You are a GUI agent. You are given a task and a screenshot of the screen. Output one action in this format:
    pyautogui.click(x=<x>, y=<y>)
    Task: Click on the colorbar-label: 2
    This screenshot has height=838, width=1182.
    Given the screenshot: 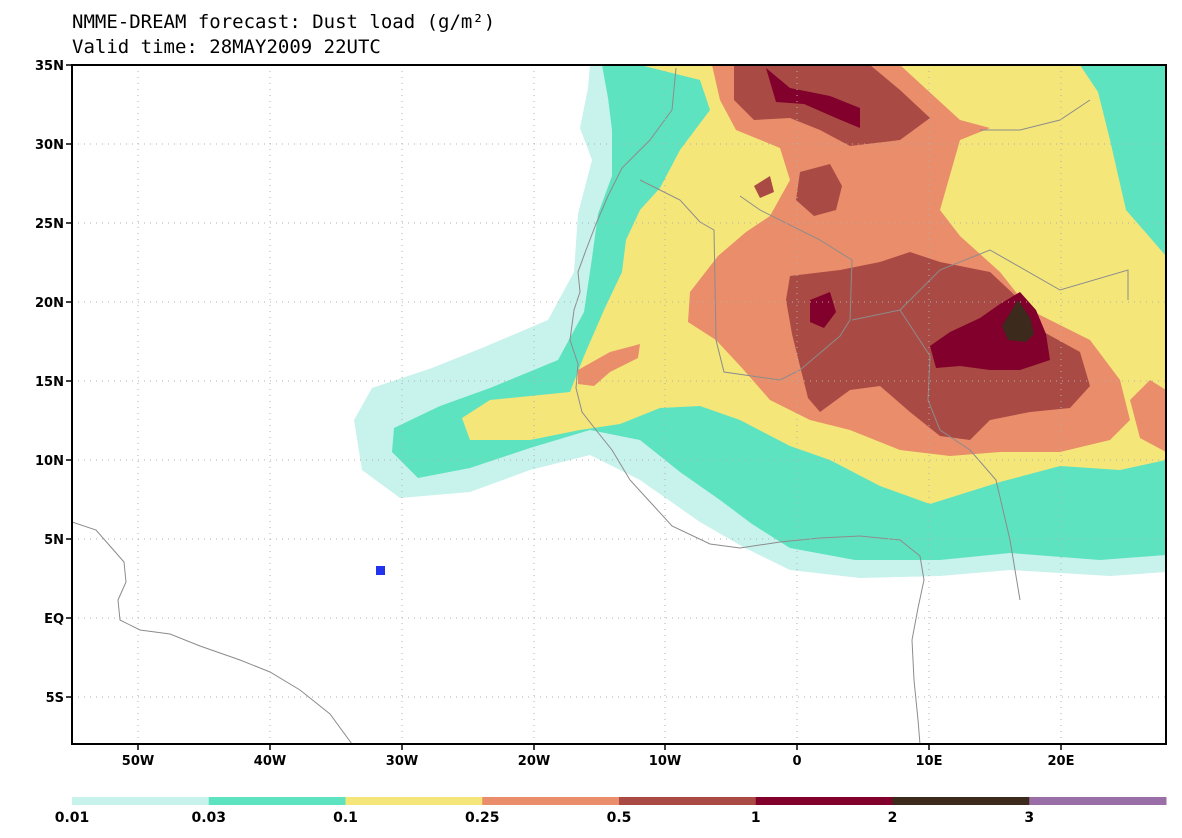 What is the action you would take?
    pyautogui.click(x=893, y=818)
    